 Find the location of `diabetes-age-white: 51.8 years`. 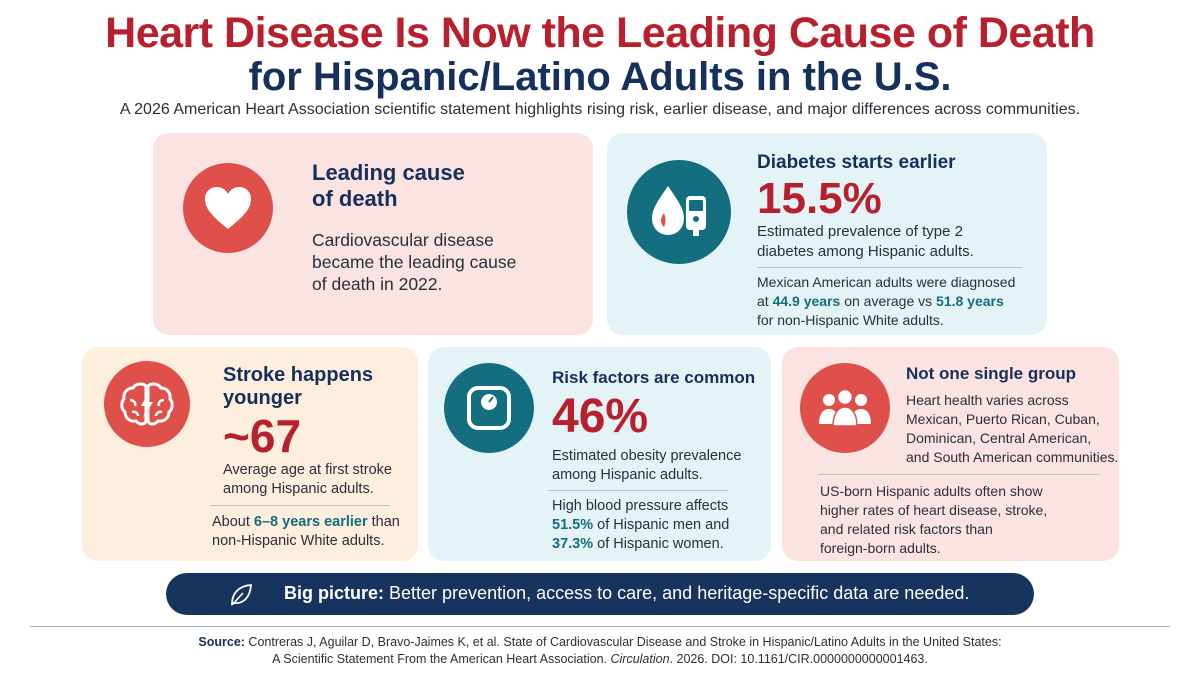

diabetes-age-white: 51.8 years is located at coordinates (970, 301).